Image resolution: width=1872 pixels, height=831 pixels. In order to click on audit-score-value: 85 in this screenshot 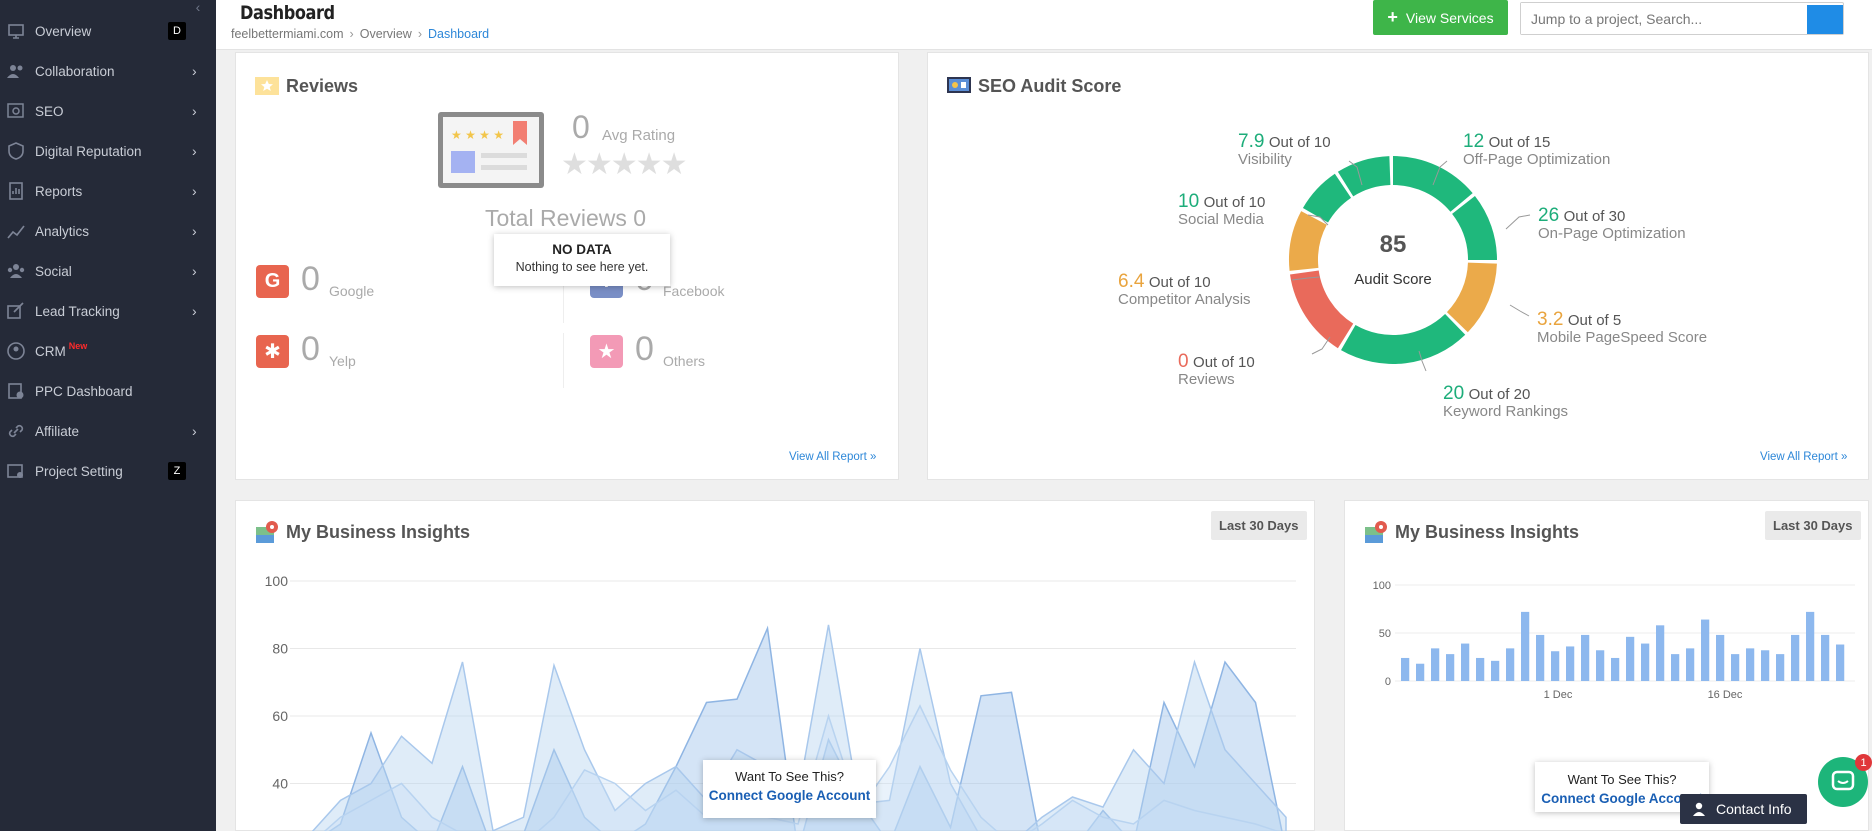, I will do `click(1393, 244)`.